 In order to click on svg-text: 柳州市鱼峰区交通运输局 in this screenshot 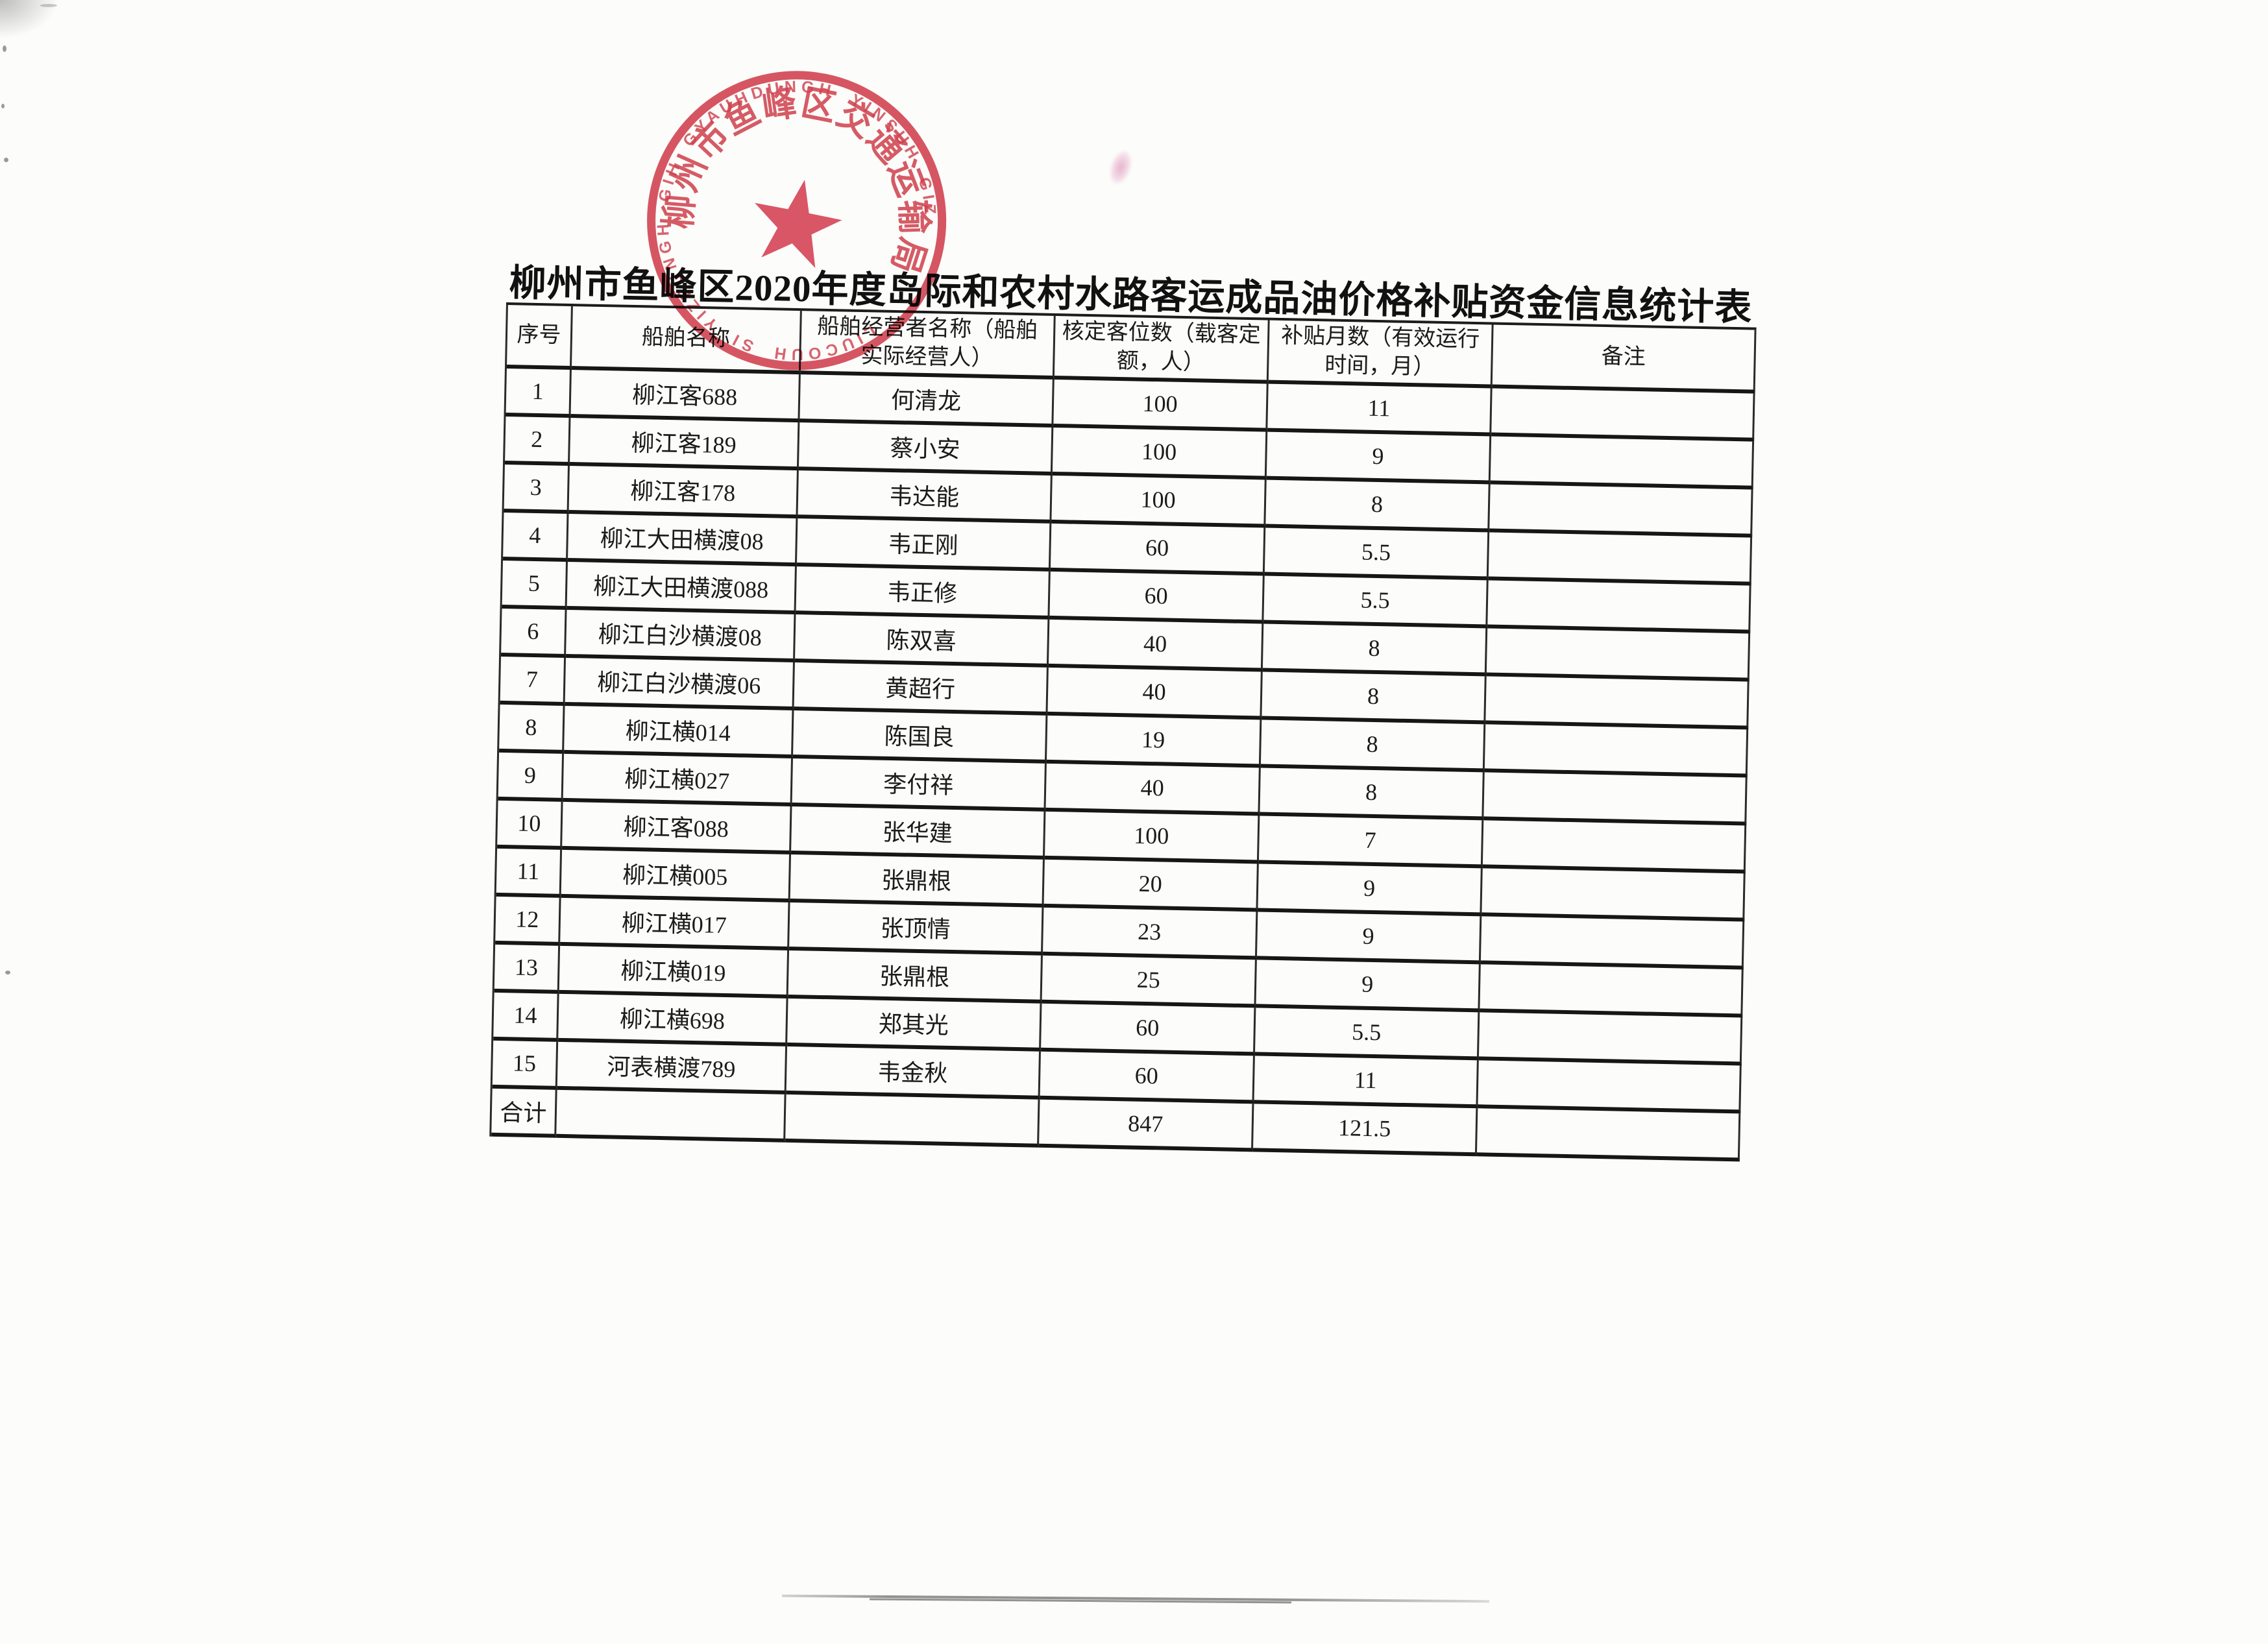, I will do `click(806, 170)`.